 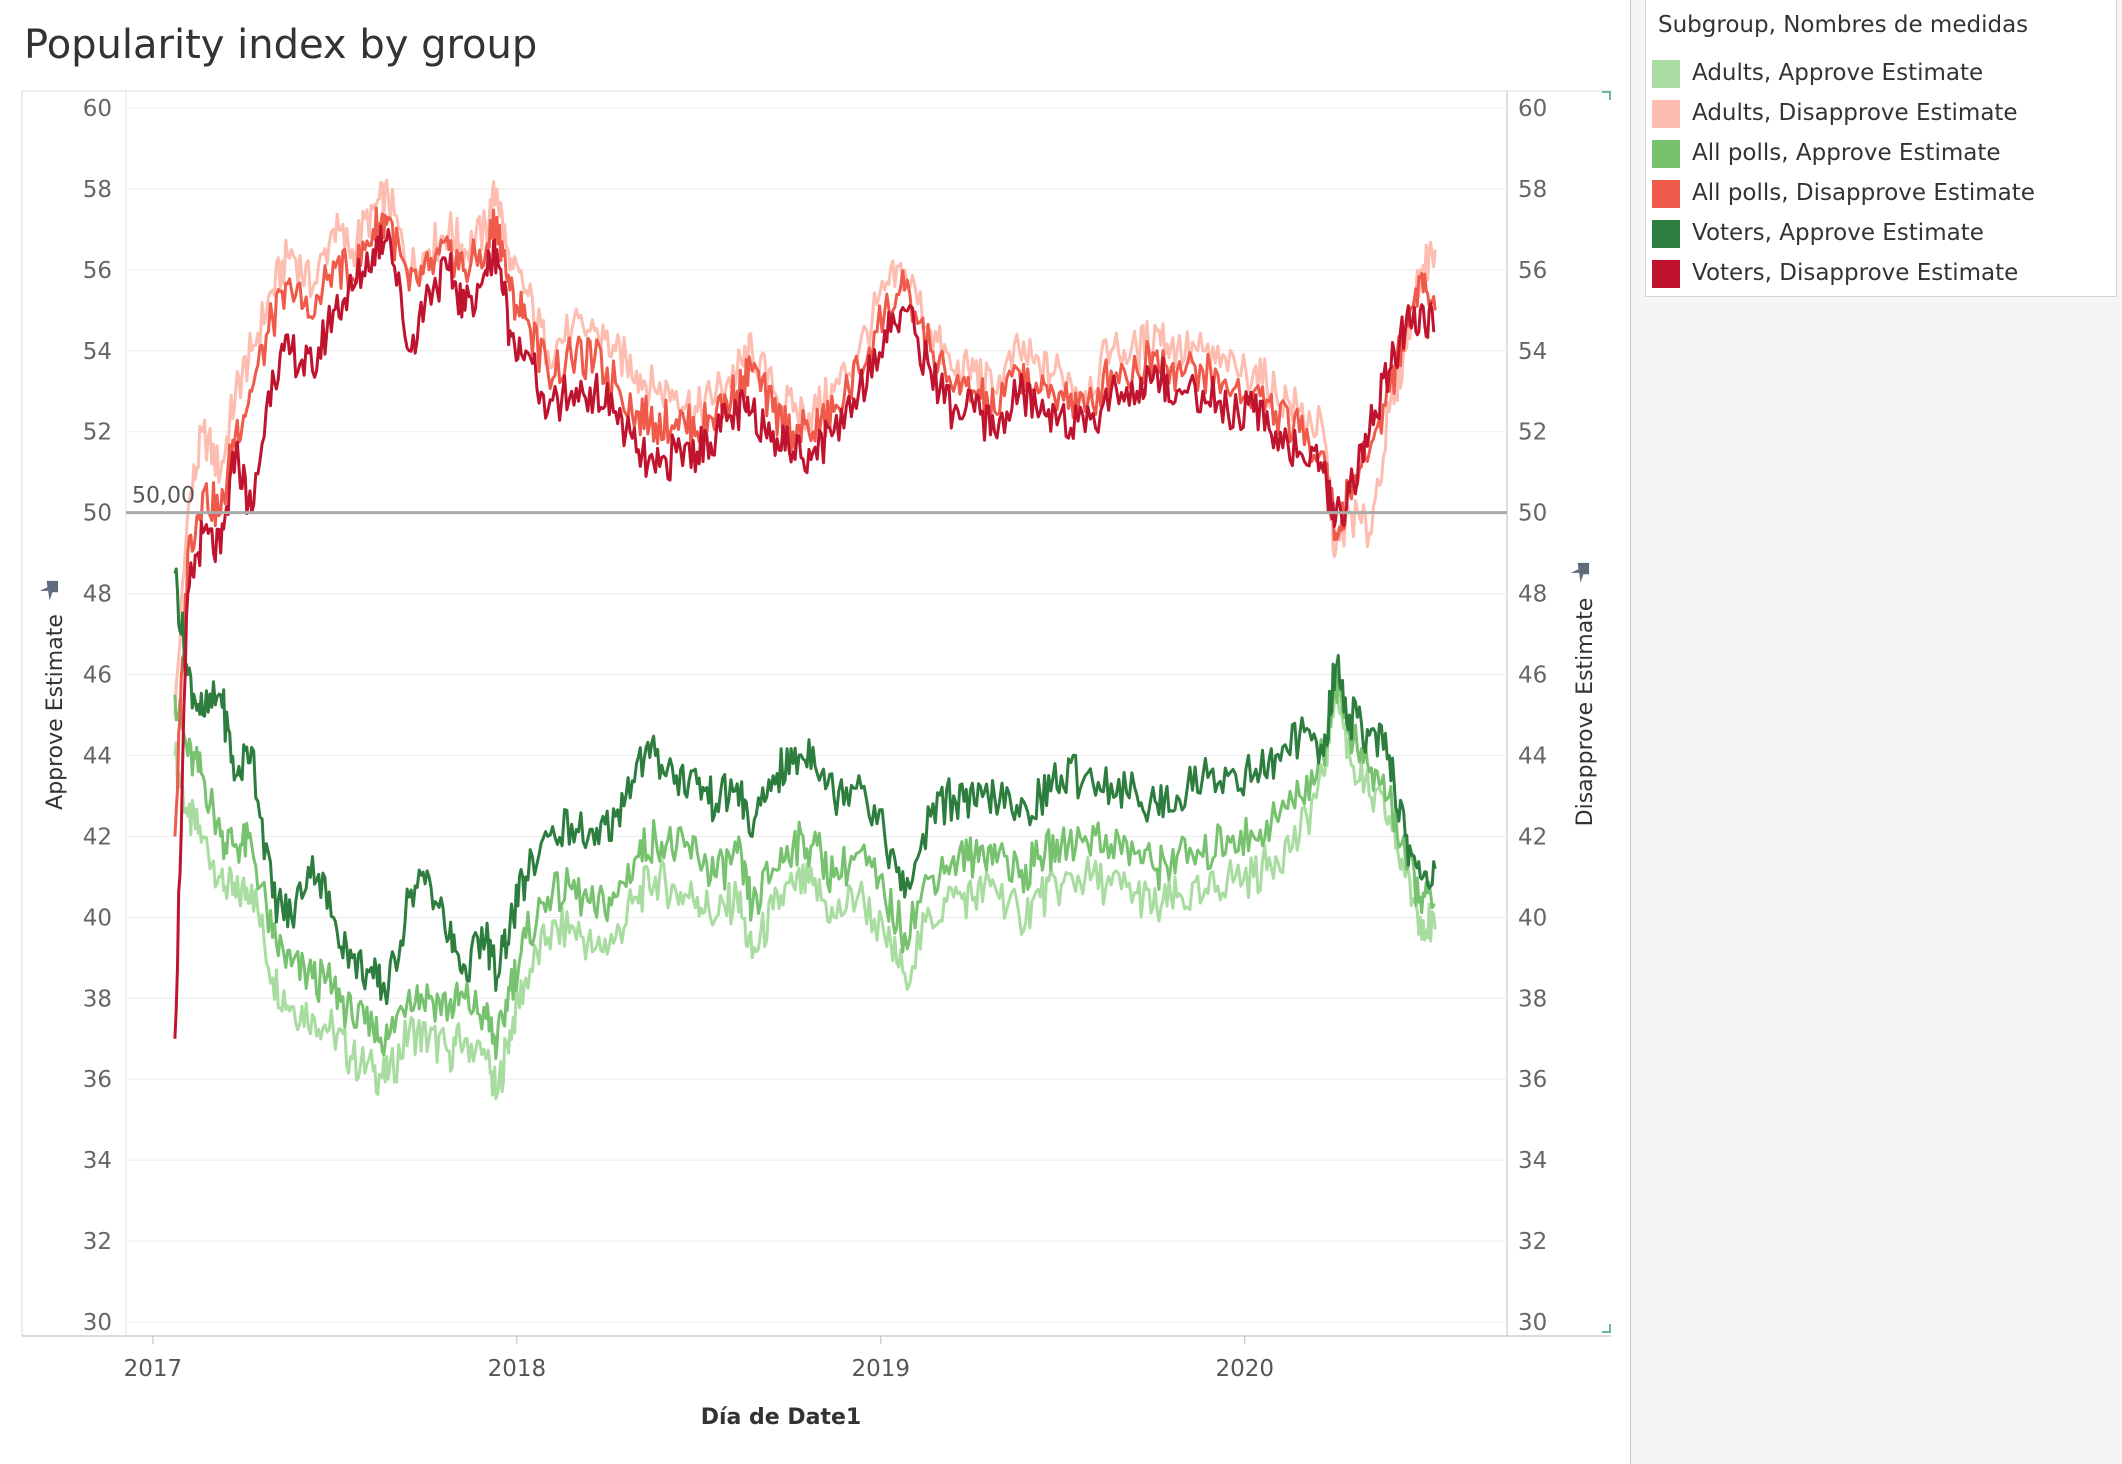 What do you see at coordinates (1532, 837) in the screenshot?
I see `y-right-tick-label: 42` at bounding box center [1532, 837].